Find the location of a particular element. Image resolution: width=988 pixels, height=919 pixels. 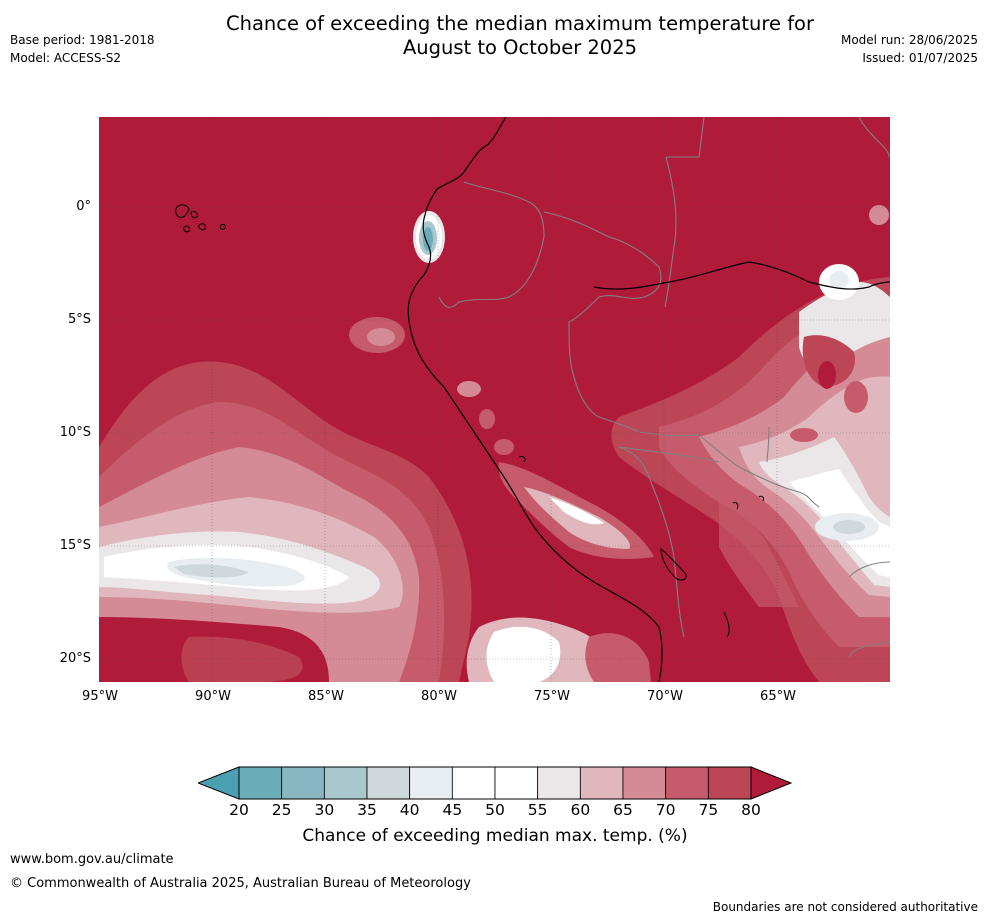

ocean-anomaly-patches is located at coordinates (619, 330).